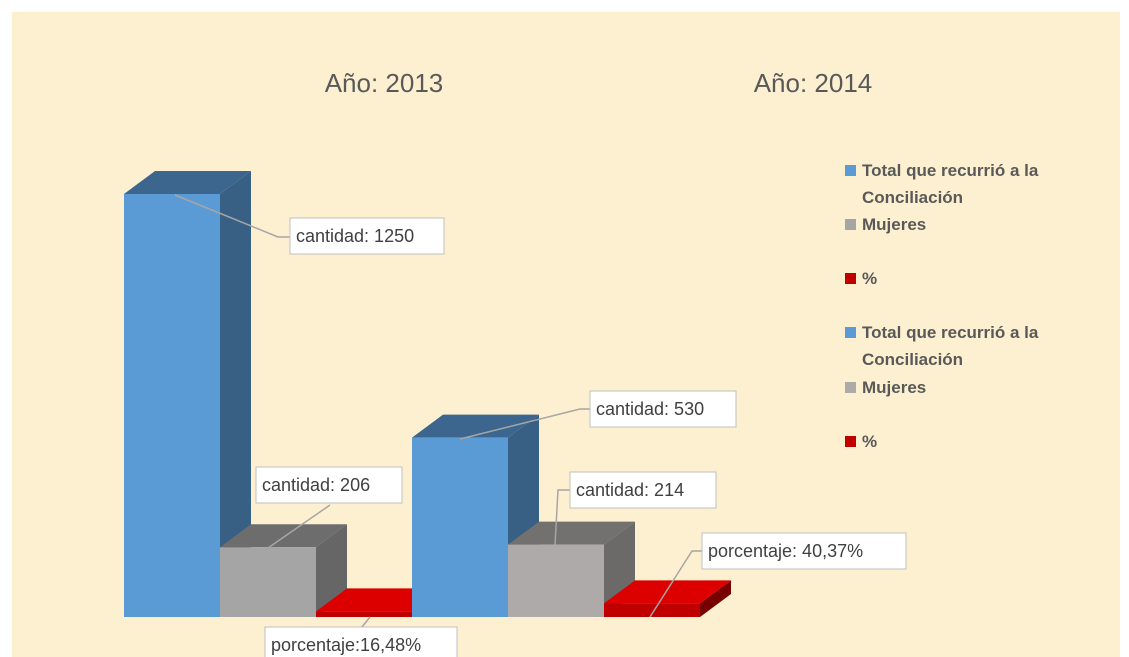  I want to click on data-label: cantidad: 214, so click(630, 490).